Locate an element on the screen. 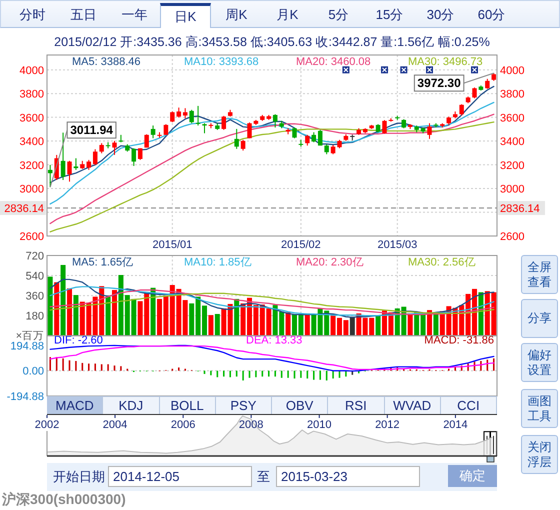  text: KDJ is located at coordinates (131, 405).